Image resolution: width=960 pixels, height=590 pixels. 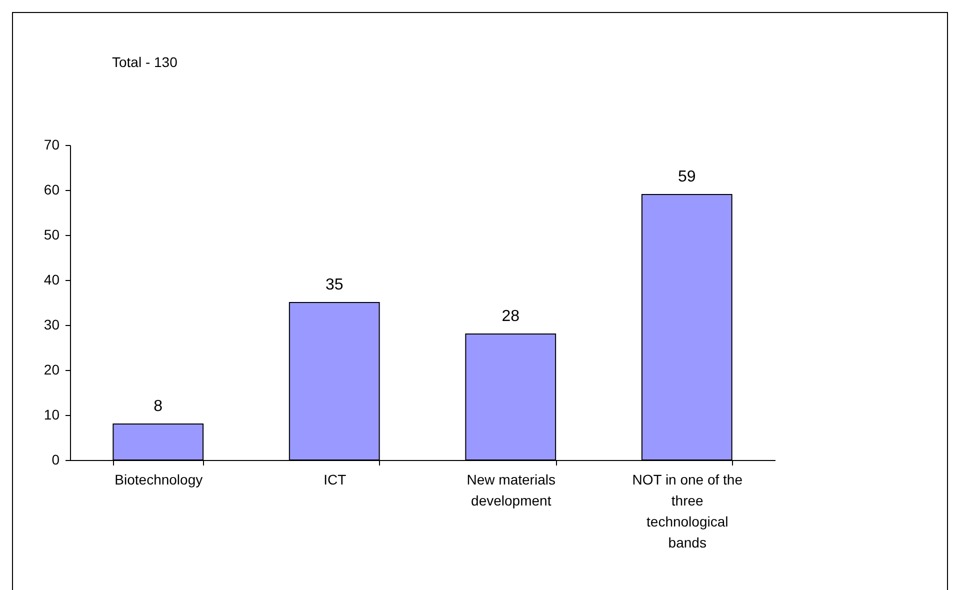 I want to click on y-tick-label: 0, so click(x=56, y=460).